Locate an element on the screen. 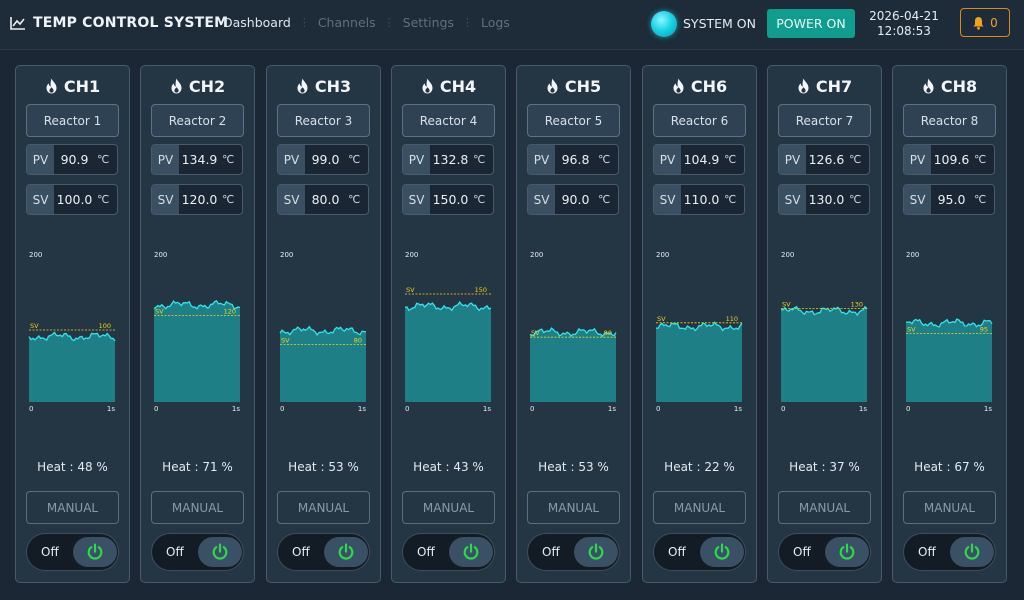  sv-value: 95.0 is located at coordinates (951, 199).